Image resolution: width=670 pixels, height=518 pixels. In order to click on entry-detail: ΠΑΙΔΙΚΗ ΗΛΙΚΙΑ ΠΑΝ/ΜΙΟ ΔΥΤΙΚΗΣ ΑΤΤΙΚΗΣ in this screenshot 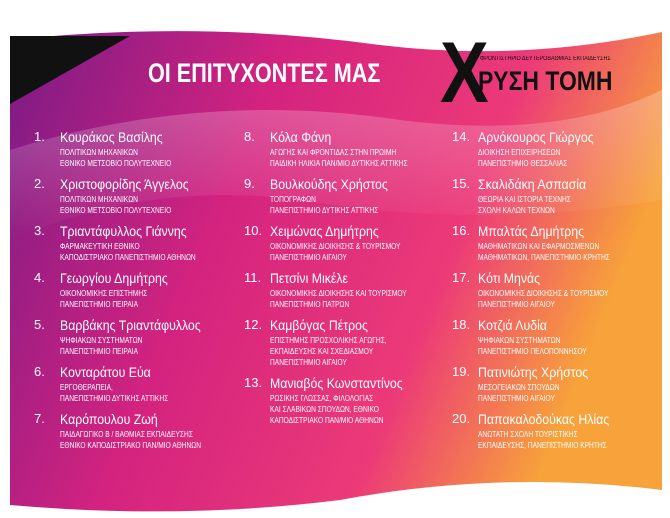, I will do `click(339, 163)`.